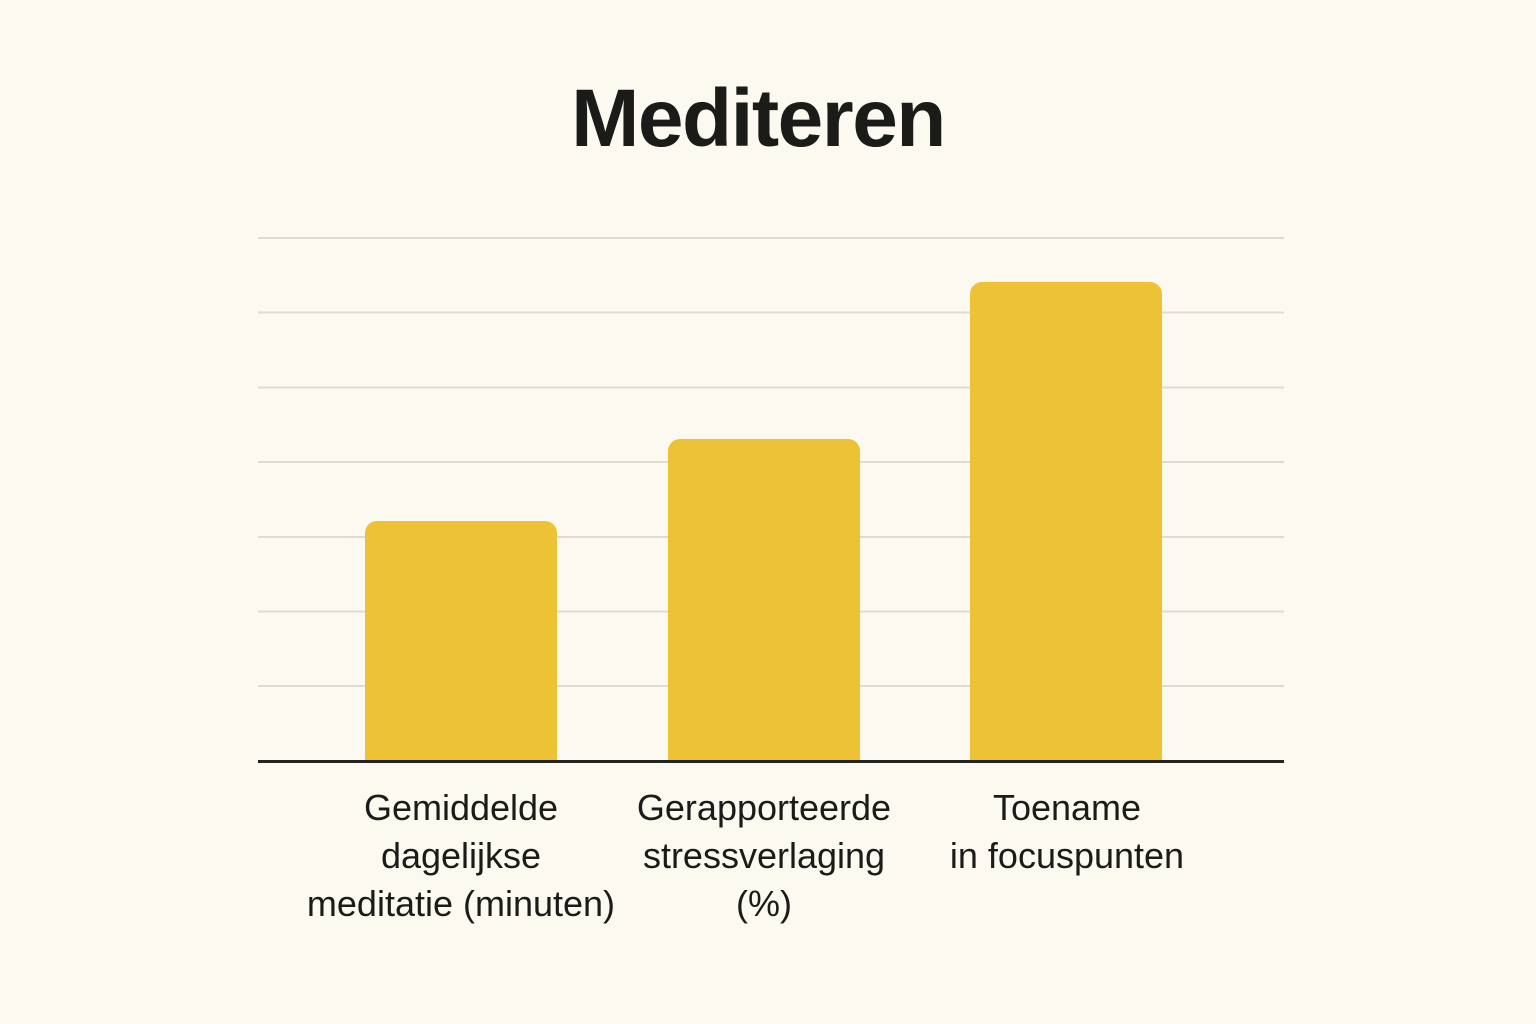 The width and height of the screenshot is (1536, 1024). What do you see at coordinates (461, 640) in the screenshot?
I see `bar-gemiddelde-dagelijkse-meditatie` at bounding box center [461, 640].